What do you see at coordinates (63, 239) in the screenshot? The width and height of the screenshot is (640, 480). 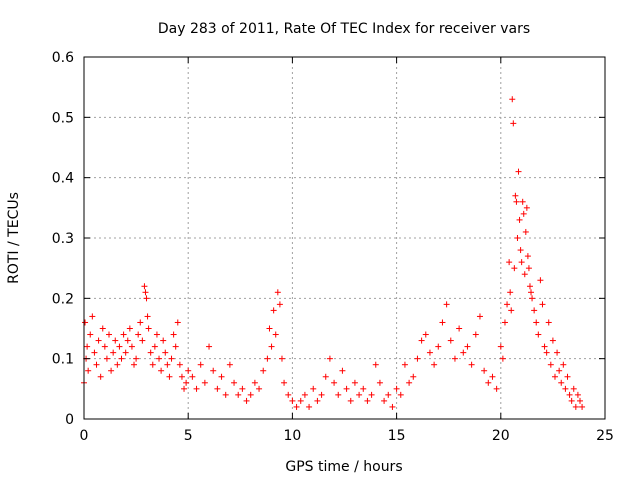 I see `y-tick-label: 0.3` at bounding box center [63, 239].